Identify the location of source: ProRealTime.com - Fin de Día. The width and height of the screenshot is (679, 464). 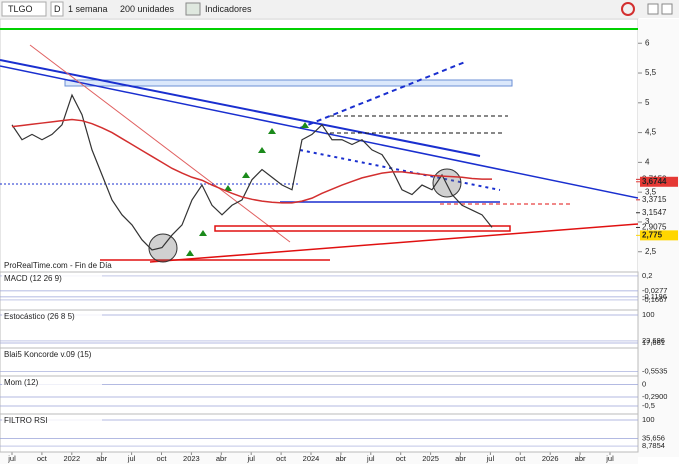
(58, 265).